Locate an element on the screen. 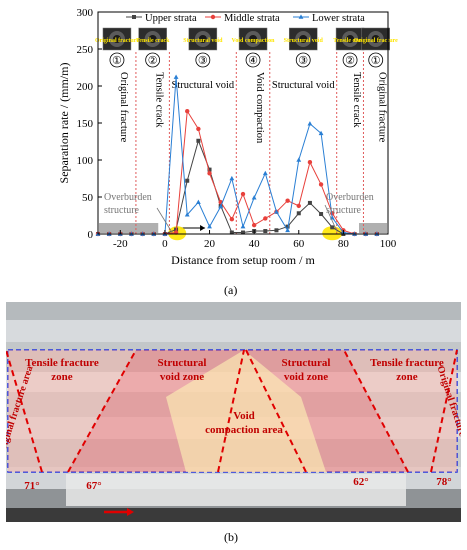 Image resolution: width=467 pixels, height=550 pixels. y-tick-label: 100 is located at coordinates (85, 161).